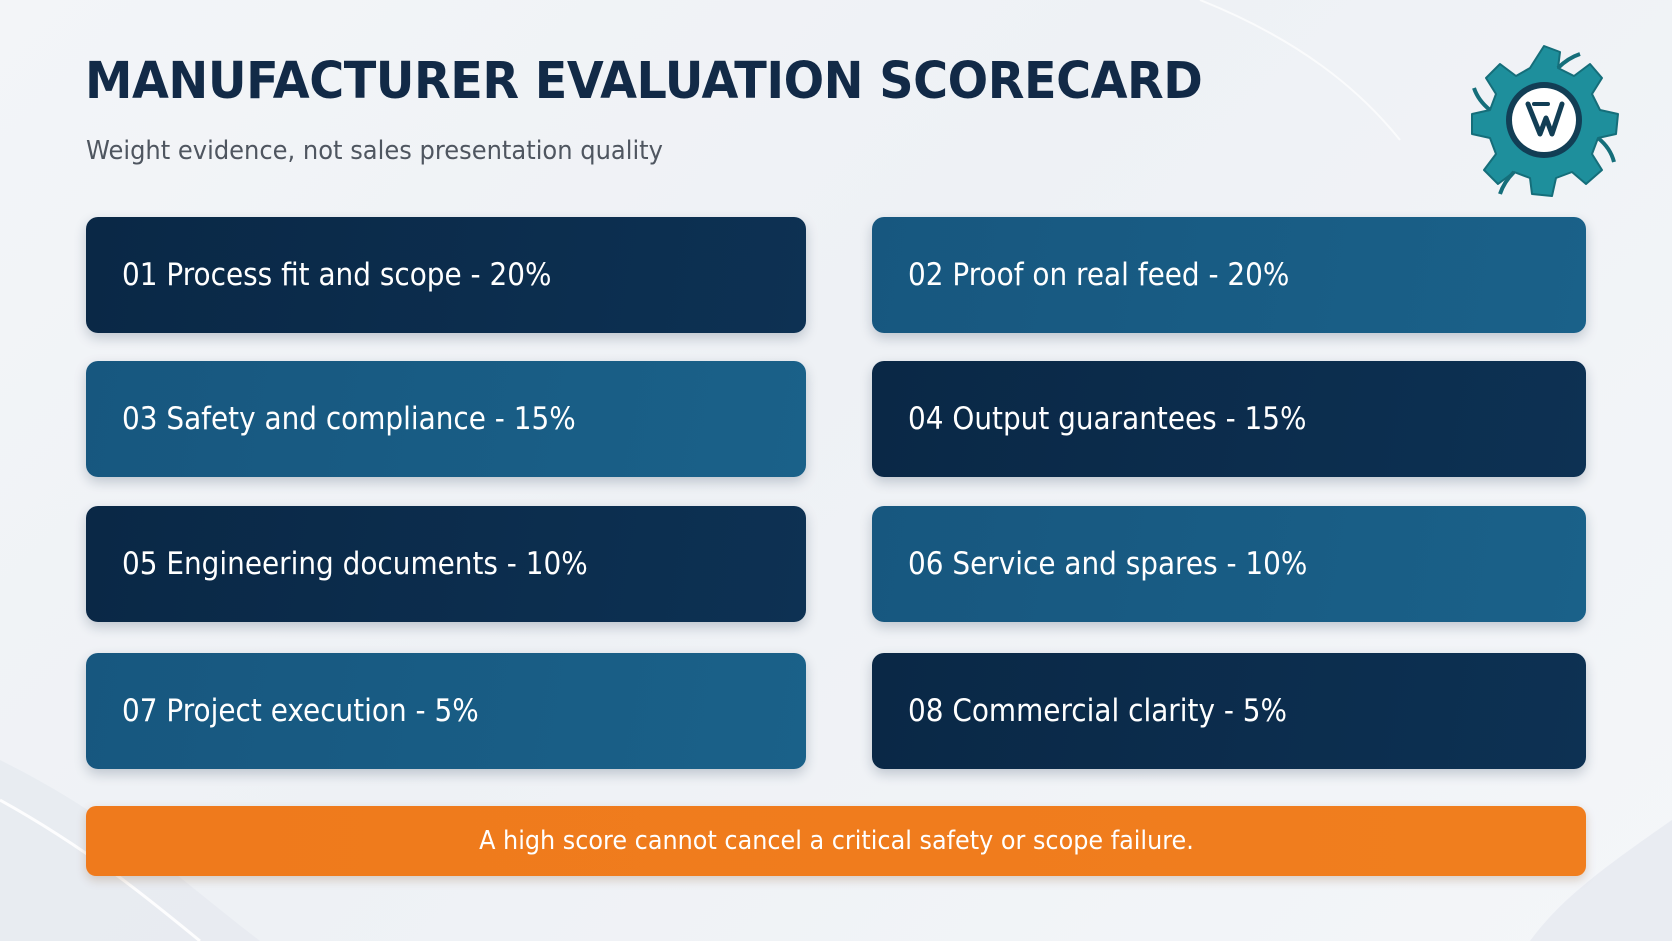 The height and width of the screenshot is (941, 1672). Describe the element at coordinates (1544, 120) in the screenshot. I see `gear-logo-icon` at that location.